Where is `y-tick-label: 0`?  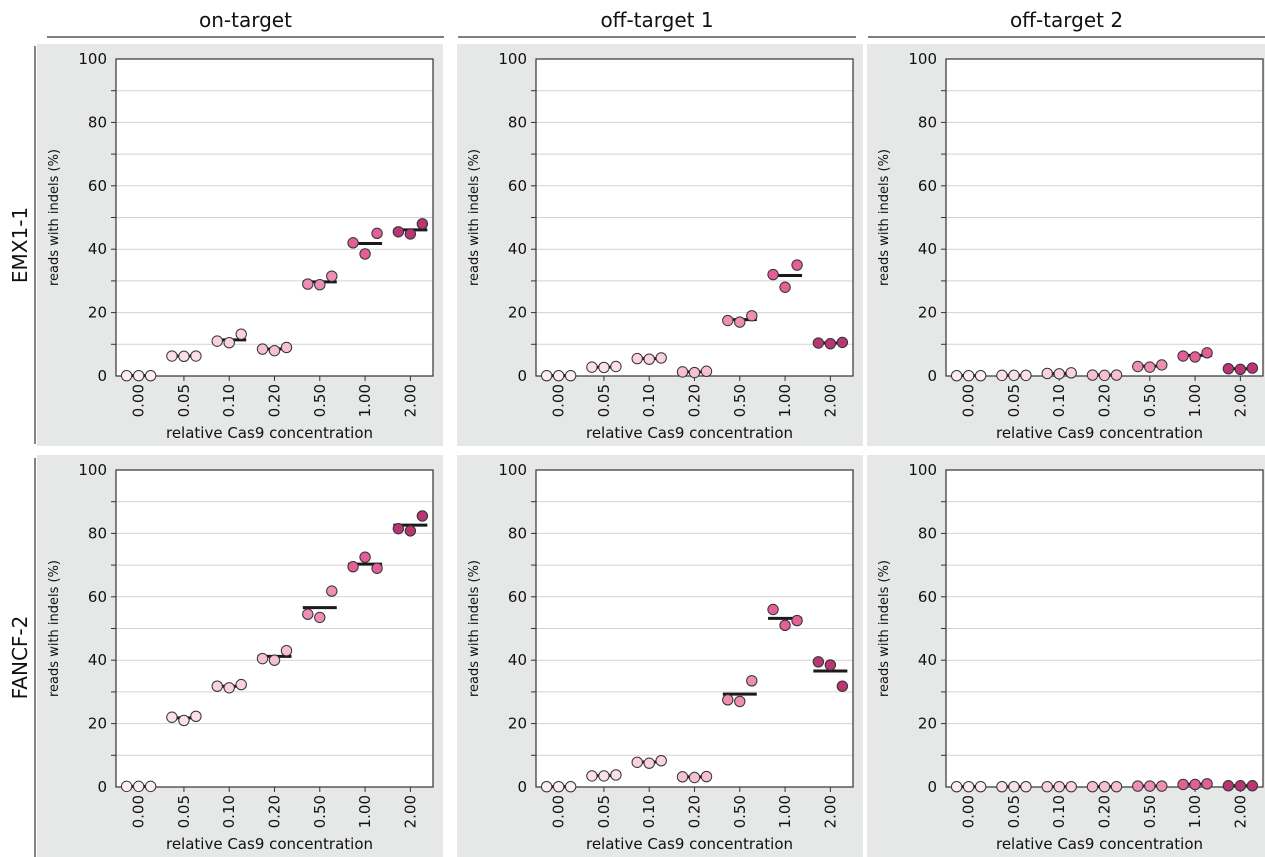
y-tick-label: 0 is located at coordinates (522, 376).